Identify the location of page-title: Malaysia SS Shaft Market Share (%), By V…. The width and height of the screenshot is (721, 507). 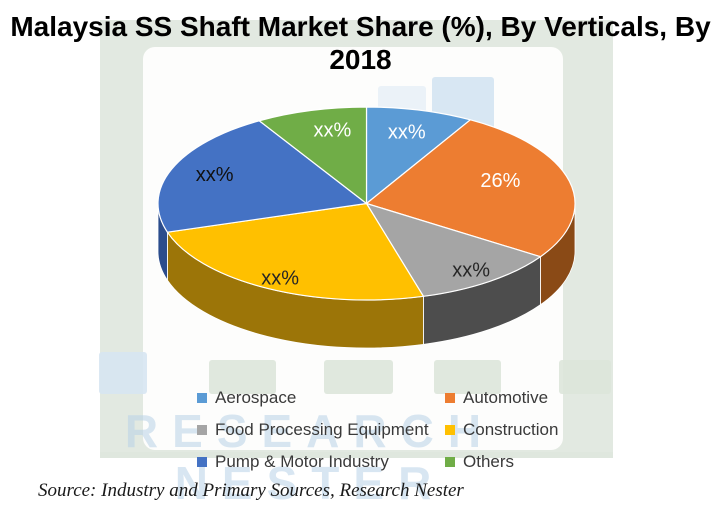
(360, 43).